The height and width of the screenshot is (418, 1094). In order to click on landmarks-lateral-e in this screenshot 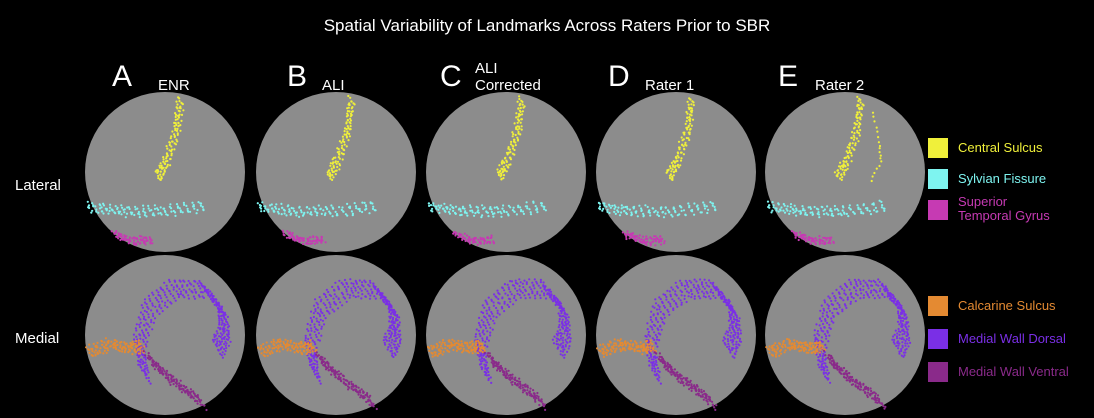, I will do `click(826, 170)`.